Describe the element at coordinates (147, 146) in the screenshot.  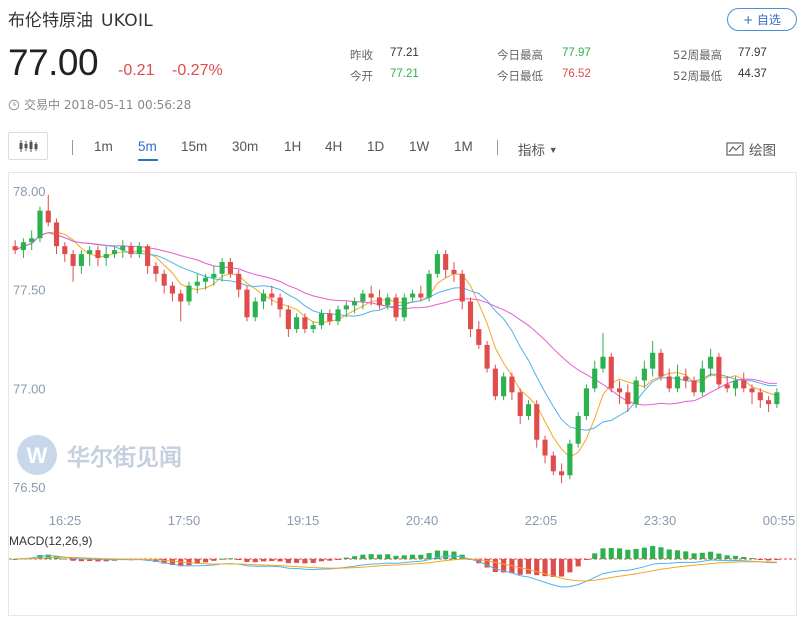
I see `period-tab-5m: 5m` at that location.